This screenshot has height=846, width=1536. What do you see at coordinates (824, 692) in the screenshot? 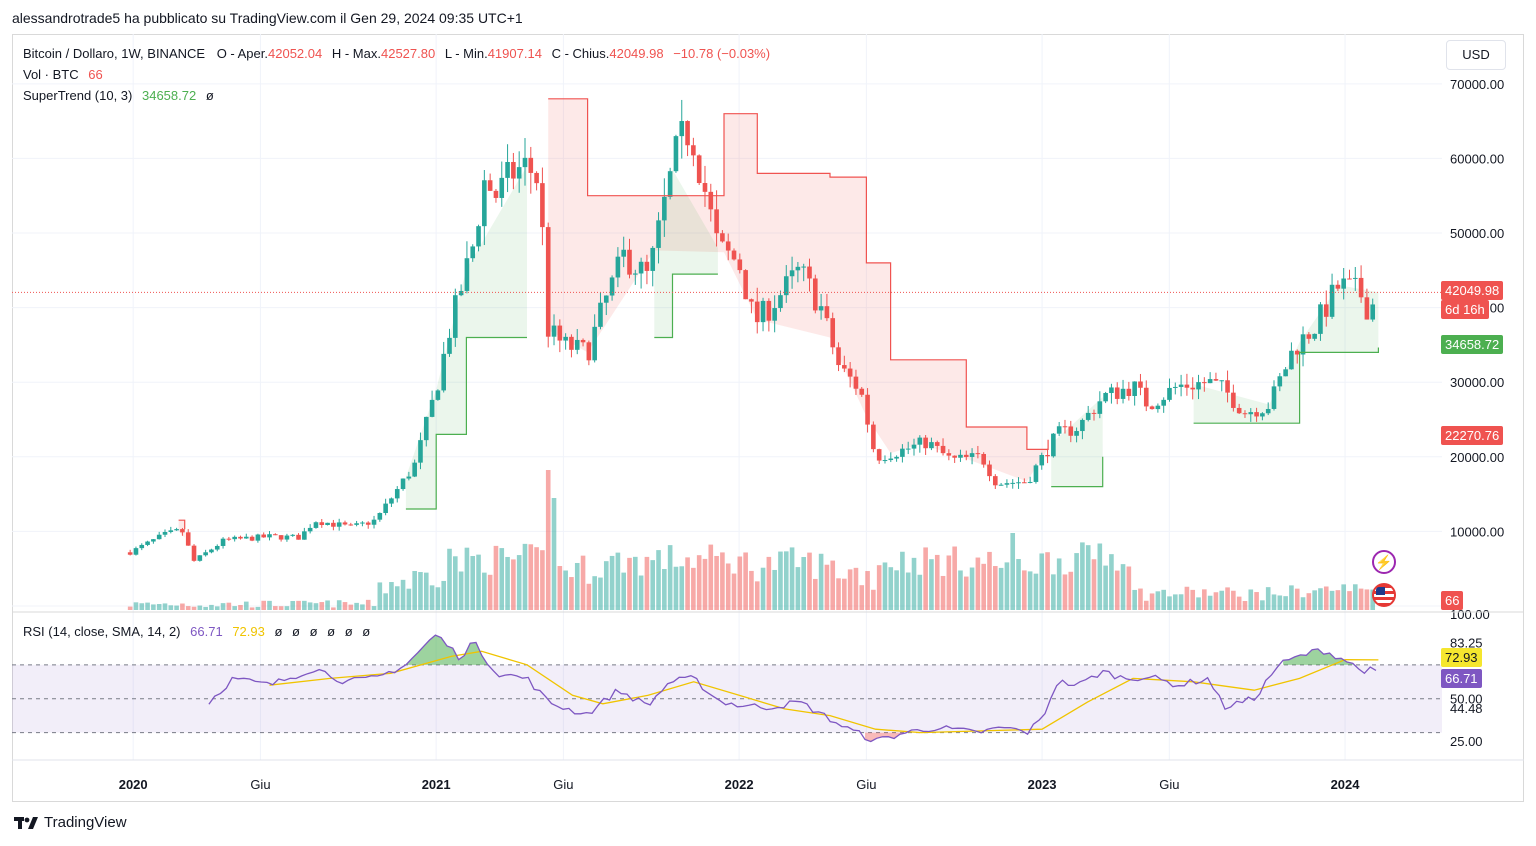
I see `rsi-ma-line` at bounding box center [824, 692].